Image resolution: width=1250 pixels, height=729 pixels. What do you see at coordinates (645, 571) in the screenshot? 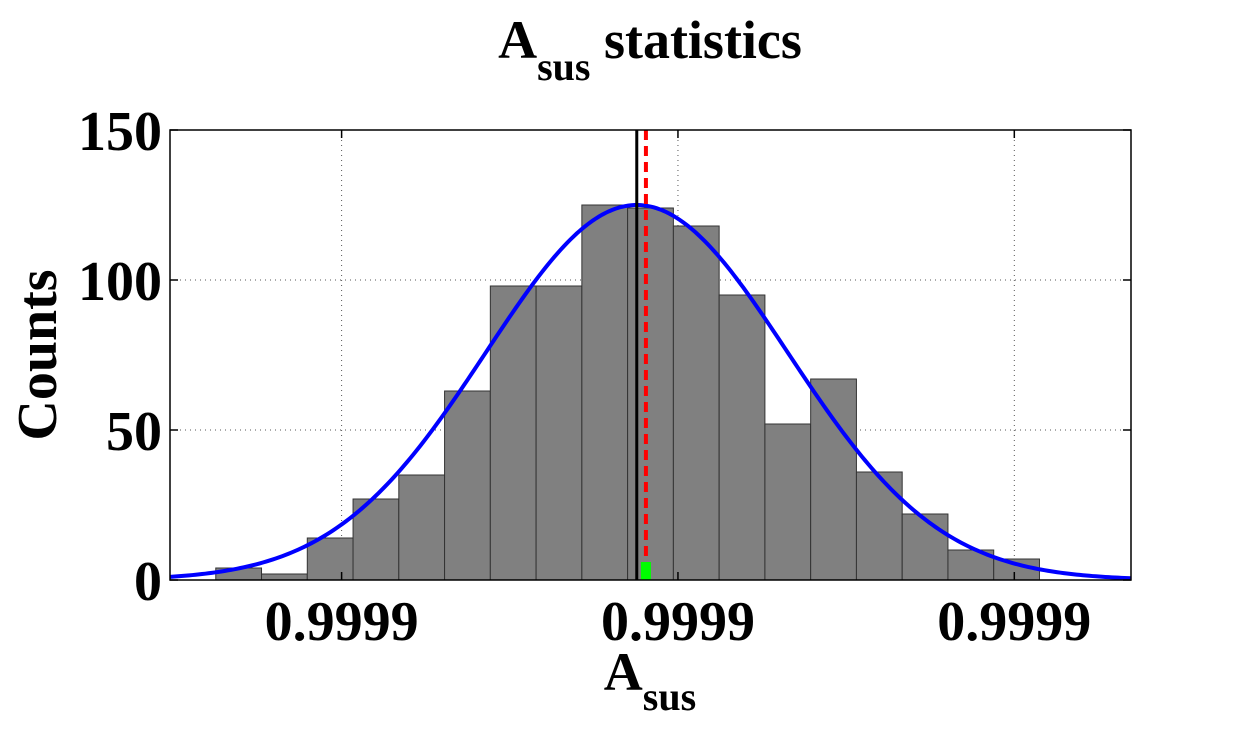
I see `marker-bar` at bounding box center [645, 571].